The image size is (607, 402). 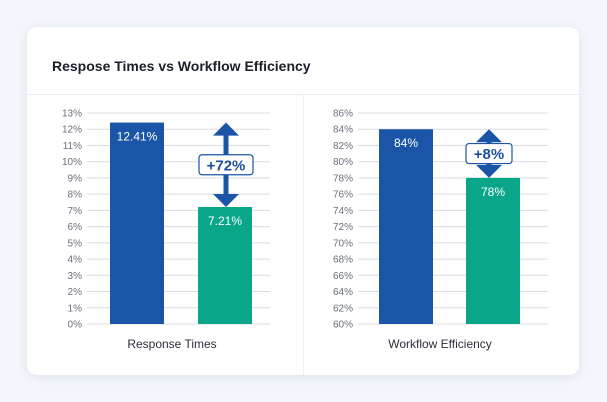 I want to click on chart-title: Respose Times vs Workflow Efficiency, so click(x=181, y=66).